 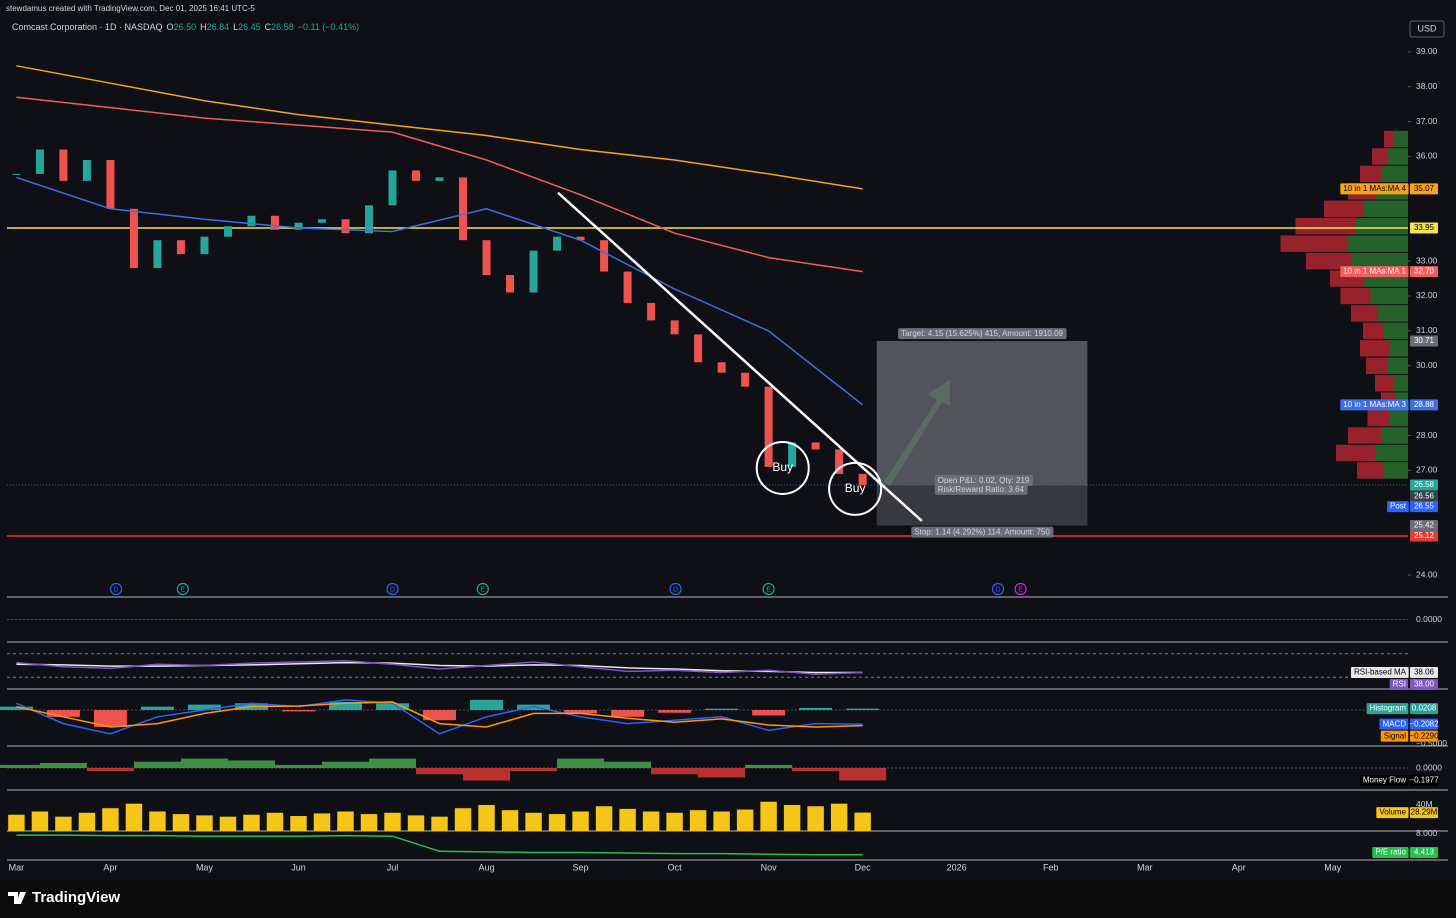 What do you see at coordinates (1424, 684) in the screenshot?
I see `indicator-value: 38.00` at bounding box center [1424, 684].